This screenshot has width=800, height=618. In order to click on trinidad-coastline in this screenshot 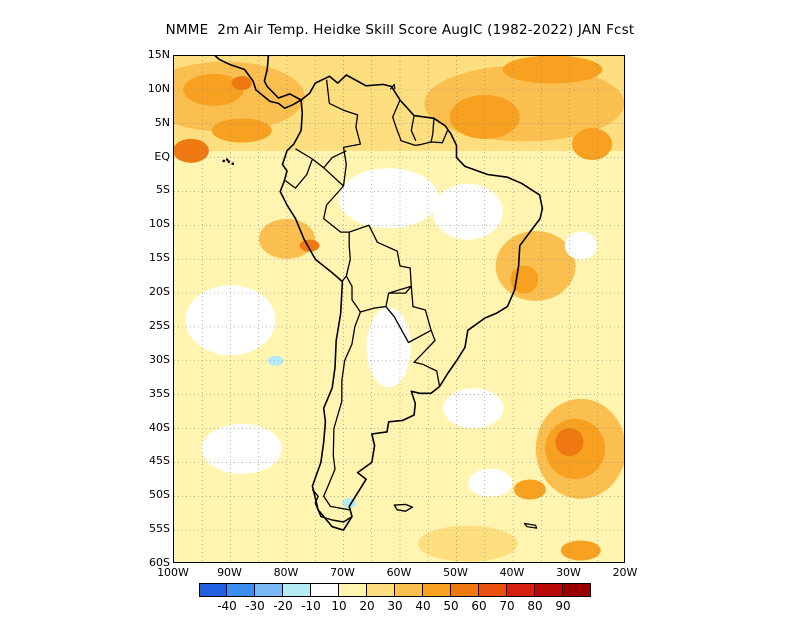, I will do `click(392, 86)`.